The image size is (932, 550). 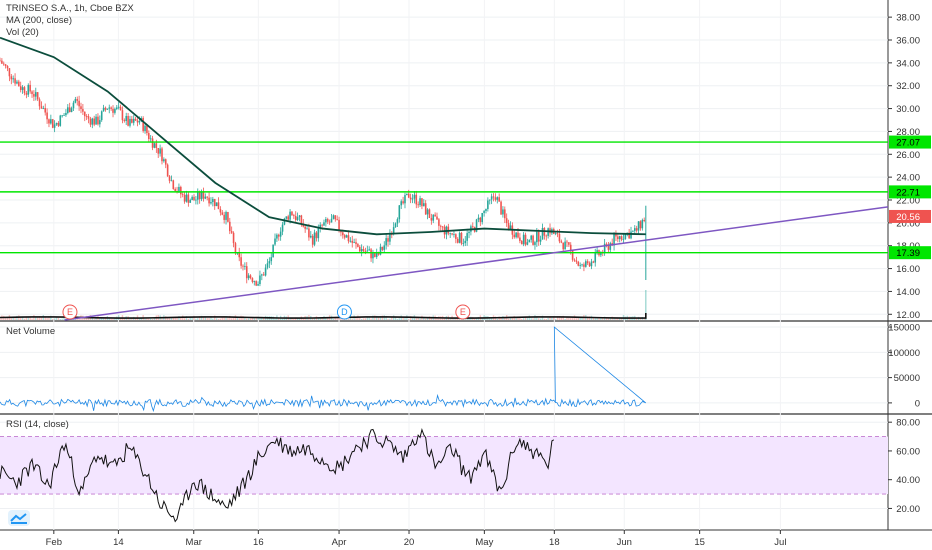 I want to click on price-tag-label: 22.71, so click(x=908, y=192).